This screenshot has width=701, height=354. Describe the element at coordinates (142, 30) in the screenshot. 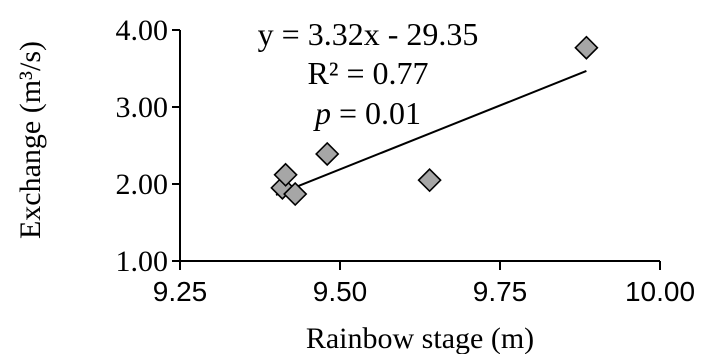

I see `y-tick-label: 4.00` at that location.